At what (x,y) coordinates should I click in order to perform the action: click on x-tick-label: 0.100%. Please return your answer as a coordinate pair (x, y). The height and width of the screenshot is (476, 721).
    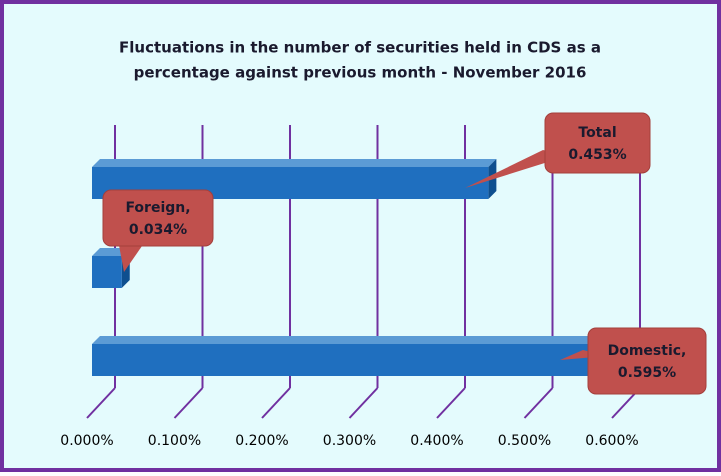
    Looking at the image, I should click on (174, 441).